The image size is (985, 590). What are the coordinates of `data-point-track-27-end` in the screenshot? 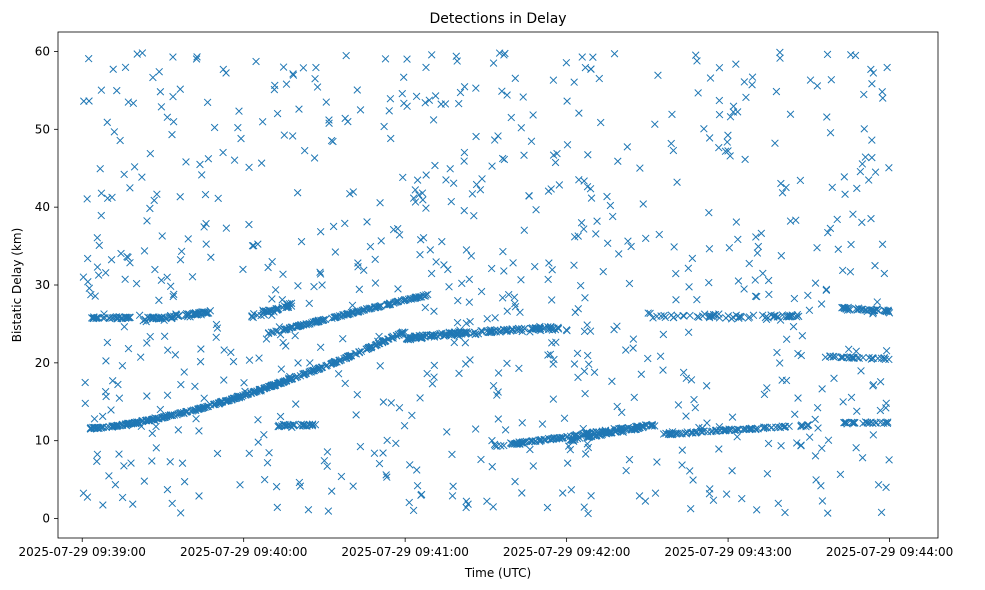 It's located at (873, 310).